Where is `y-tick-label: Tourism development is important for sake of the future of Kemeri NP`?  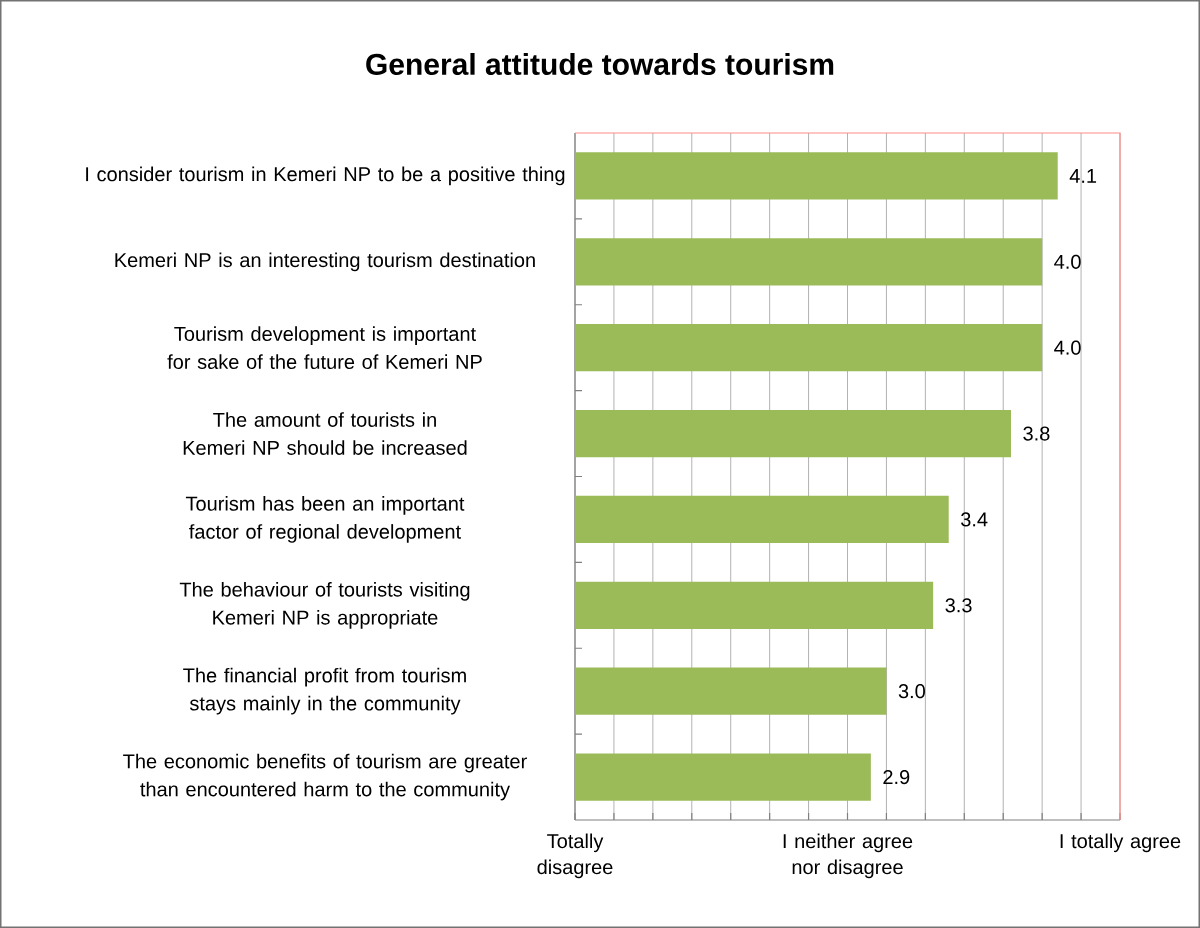
y-tick-label: Tourism development is important for sake of the future of Kemeri NP is located at coordinates (324, 348).